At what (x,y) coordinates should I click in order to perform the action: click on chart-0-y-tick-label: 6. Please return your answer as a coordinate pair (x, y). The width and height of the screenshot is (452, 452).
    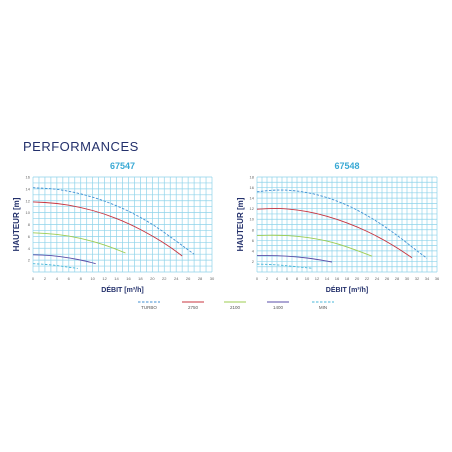
    Looking at the image, I should click on (29, 236).